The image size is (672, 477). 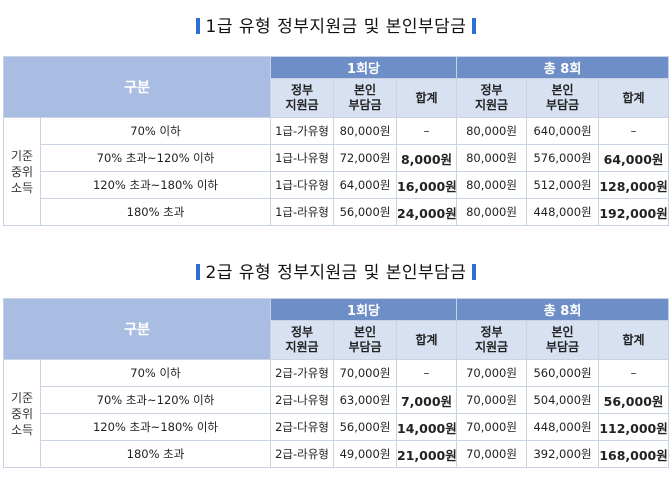 What do you see at coordinates (426, 454) in the screenshot?
I see `self-pay-per-session: 21,000원` at bounding box center [426, 454].